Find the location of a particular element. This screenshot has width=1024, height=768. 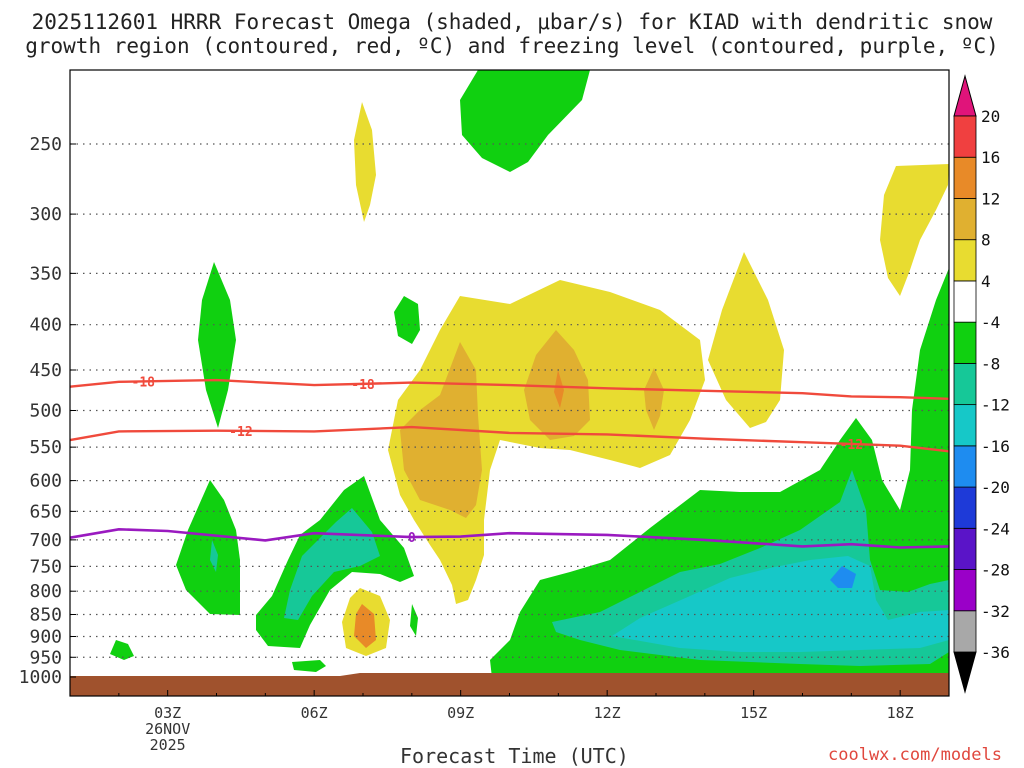

omega-region-orange-lowlevel-07z is located at coordinates (365, 626).